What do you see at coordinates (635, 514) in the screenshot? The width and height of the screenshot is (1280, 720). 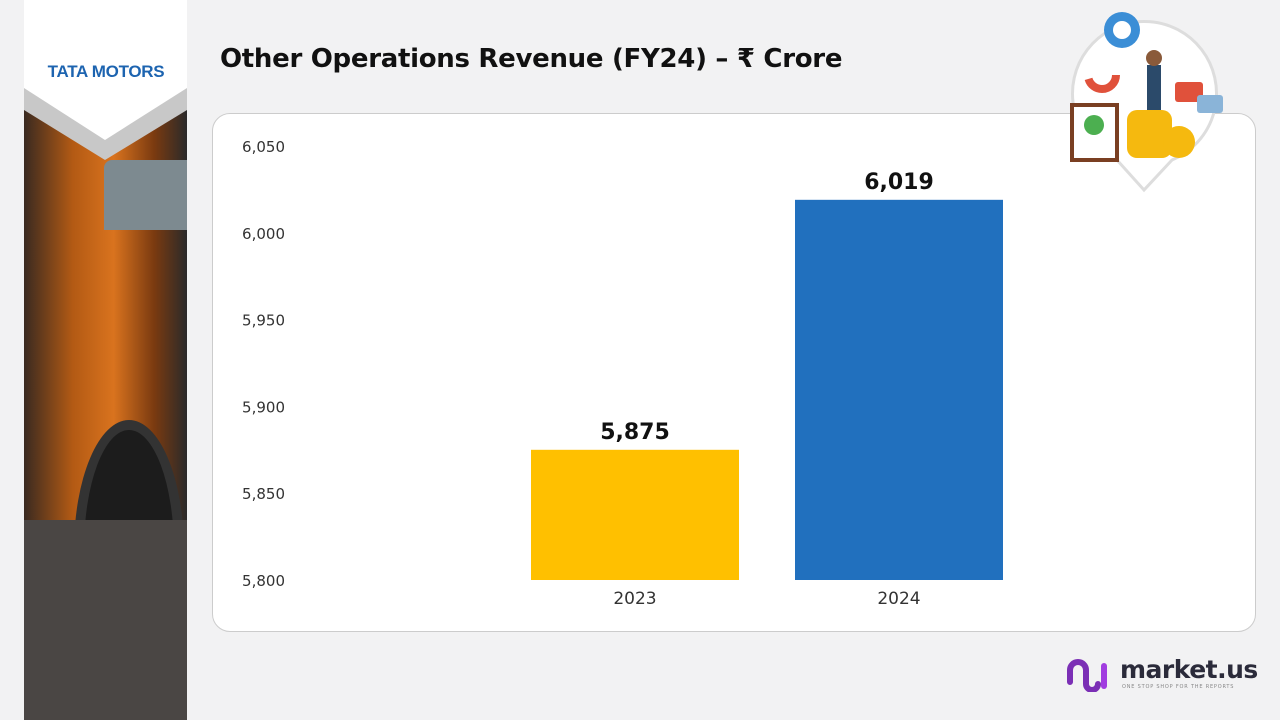 I see `bar-2023` at bounding box center [635, 514].